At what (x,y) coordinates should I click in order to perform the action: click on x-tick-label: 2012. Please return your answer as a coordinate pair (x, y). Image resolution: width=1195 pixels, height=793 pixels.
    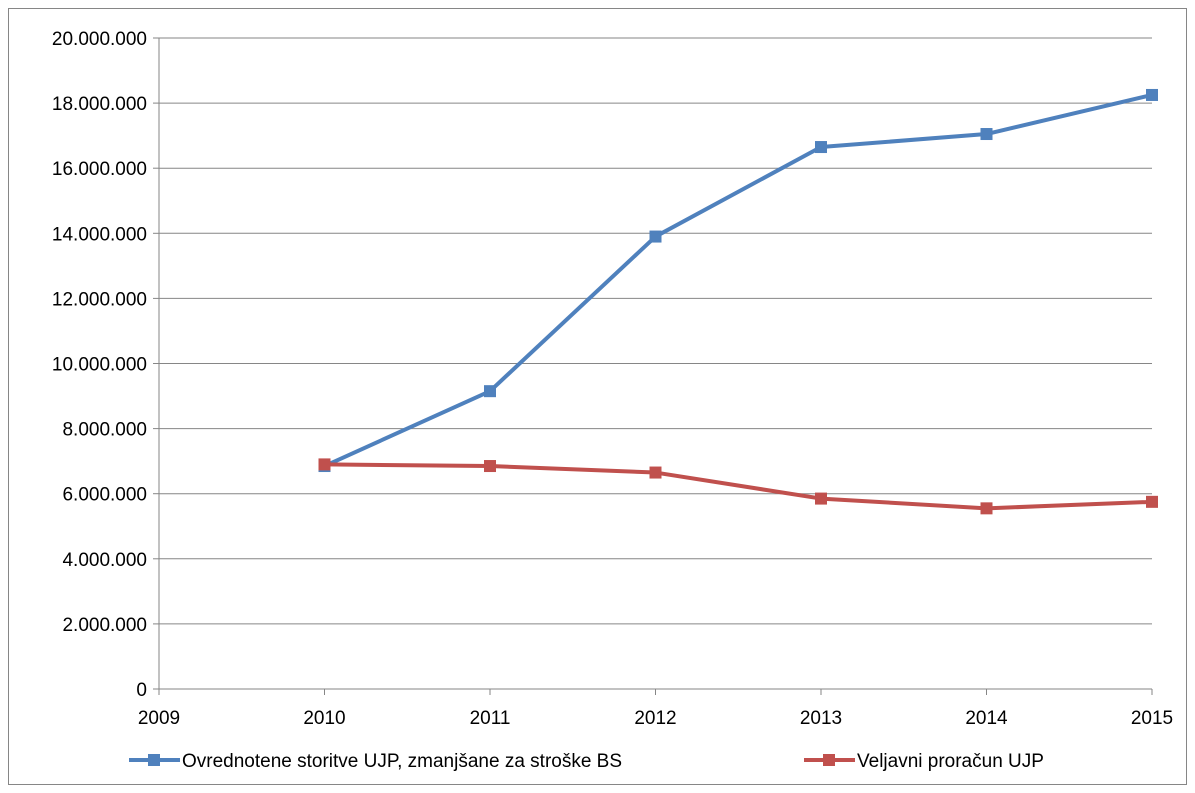
    Looking at the image, I should click on (655, 718).